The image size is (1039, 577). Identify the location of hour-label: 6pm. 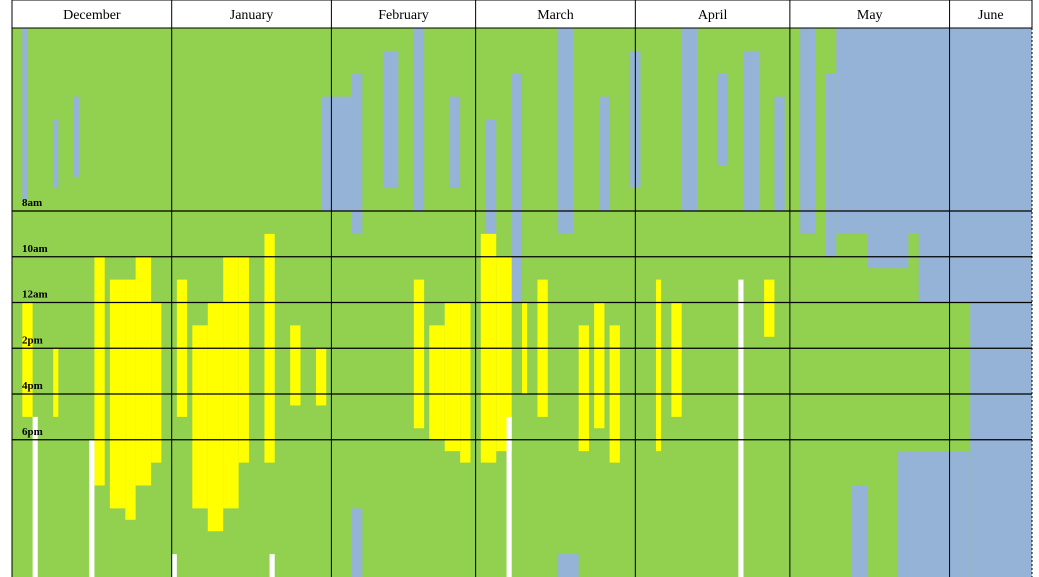
(32, 432).